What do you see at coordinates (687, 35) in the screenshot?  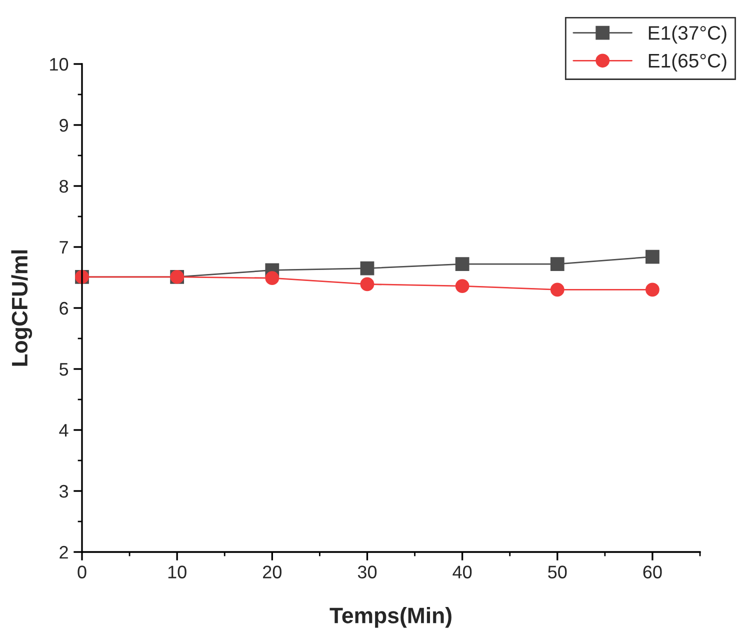 I see `legend-label: E1(37°C)` at bounding box center [687, 35].